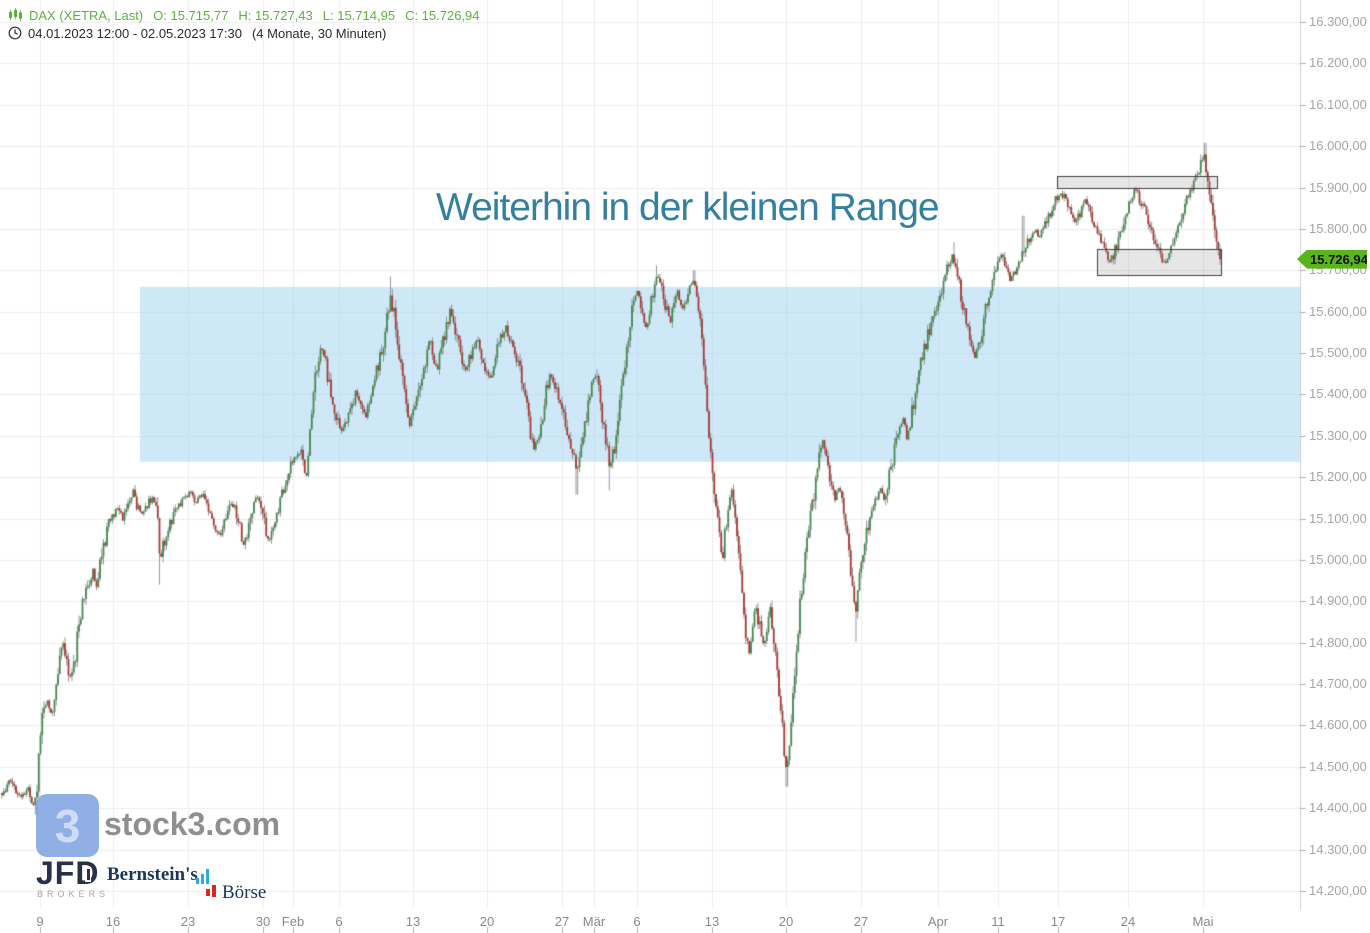 The height and width of the screenshot is (933, 1370). What do you see at coordinates (88, 874) in the screenshot?
I see `jfd-candle-icon` at bounding box center [88, 874].